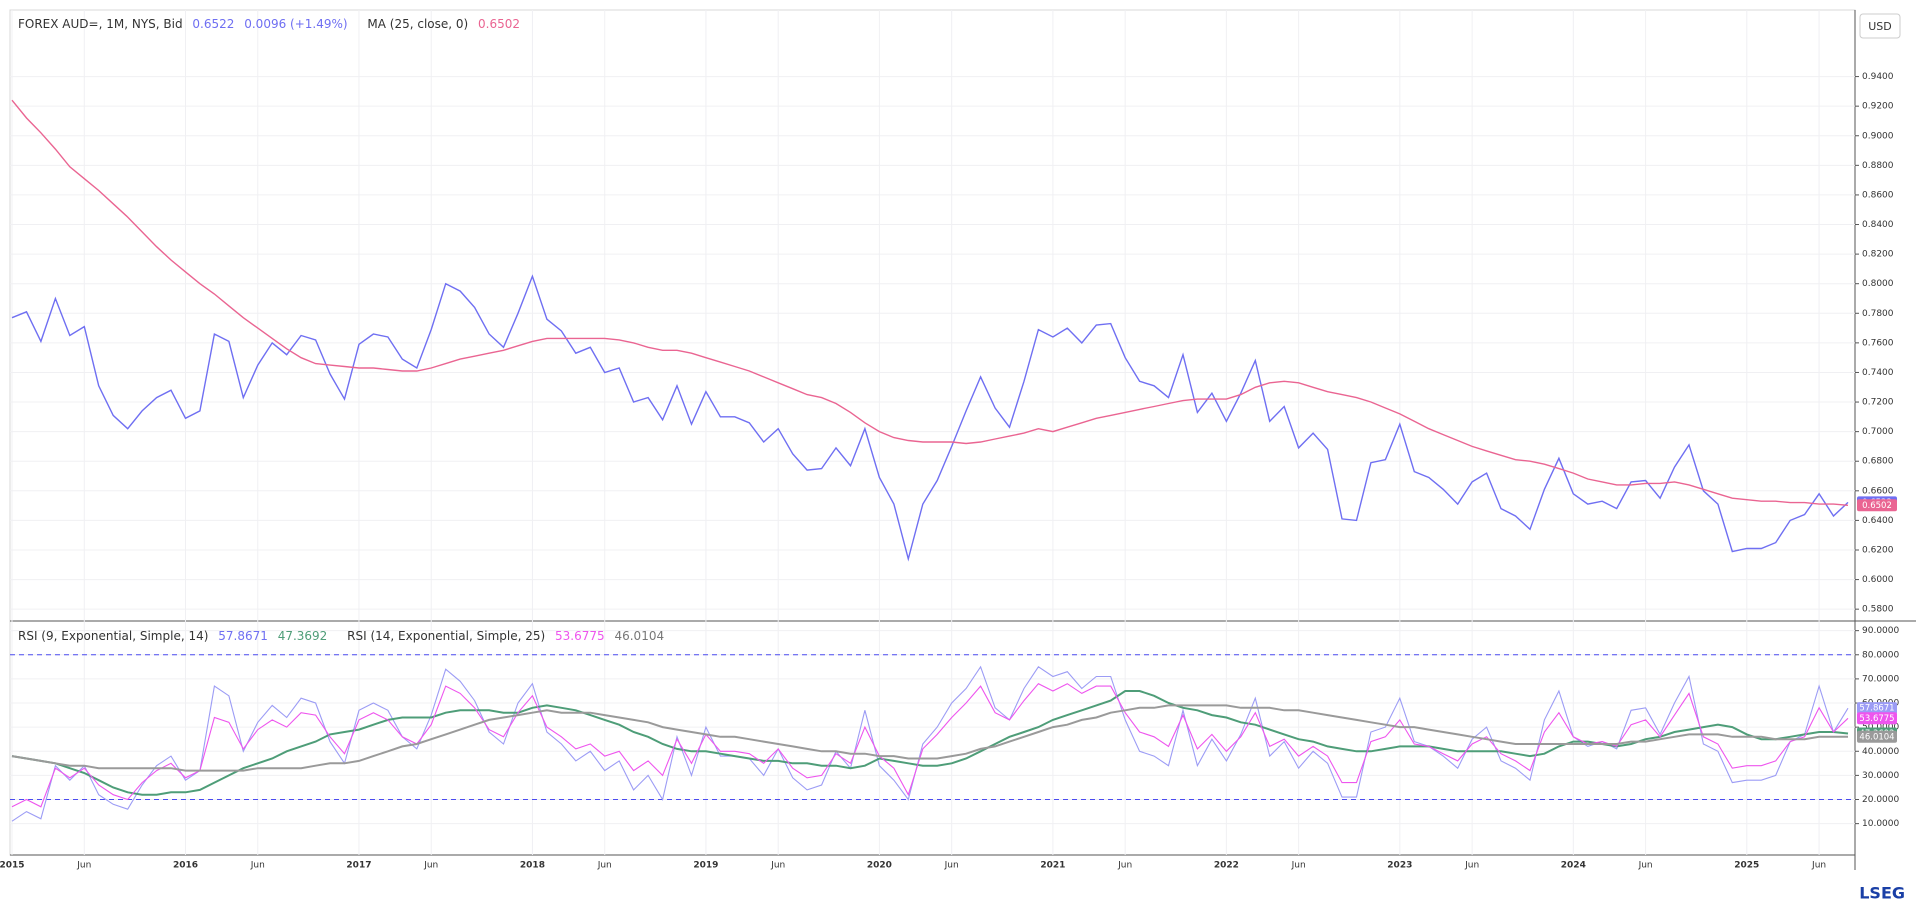 This screenshot has width=1916, height=905. What do you see at coordinates (1878, 432) in the screenshot?
I see `y-tick-label: 0.7000` at bounding box center [1878, 432].